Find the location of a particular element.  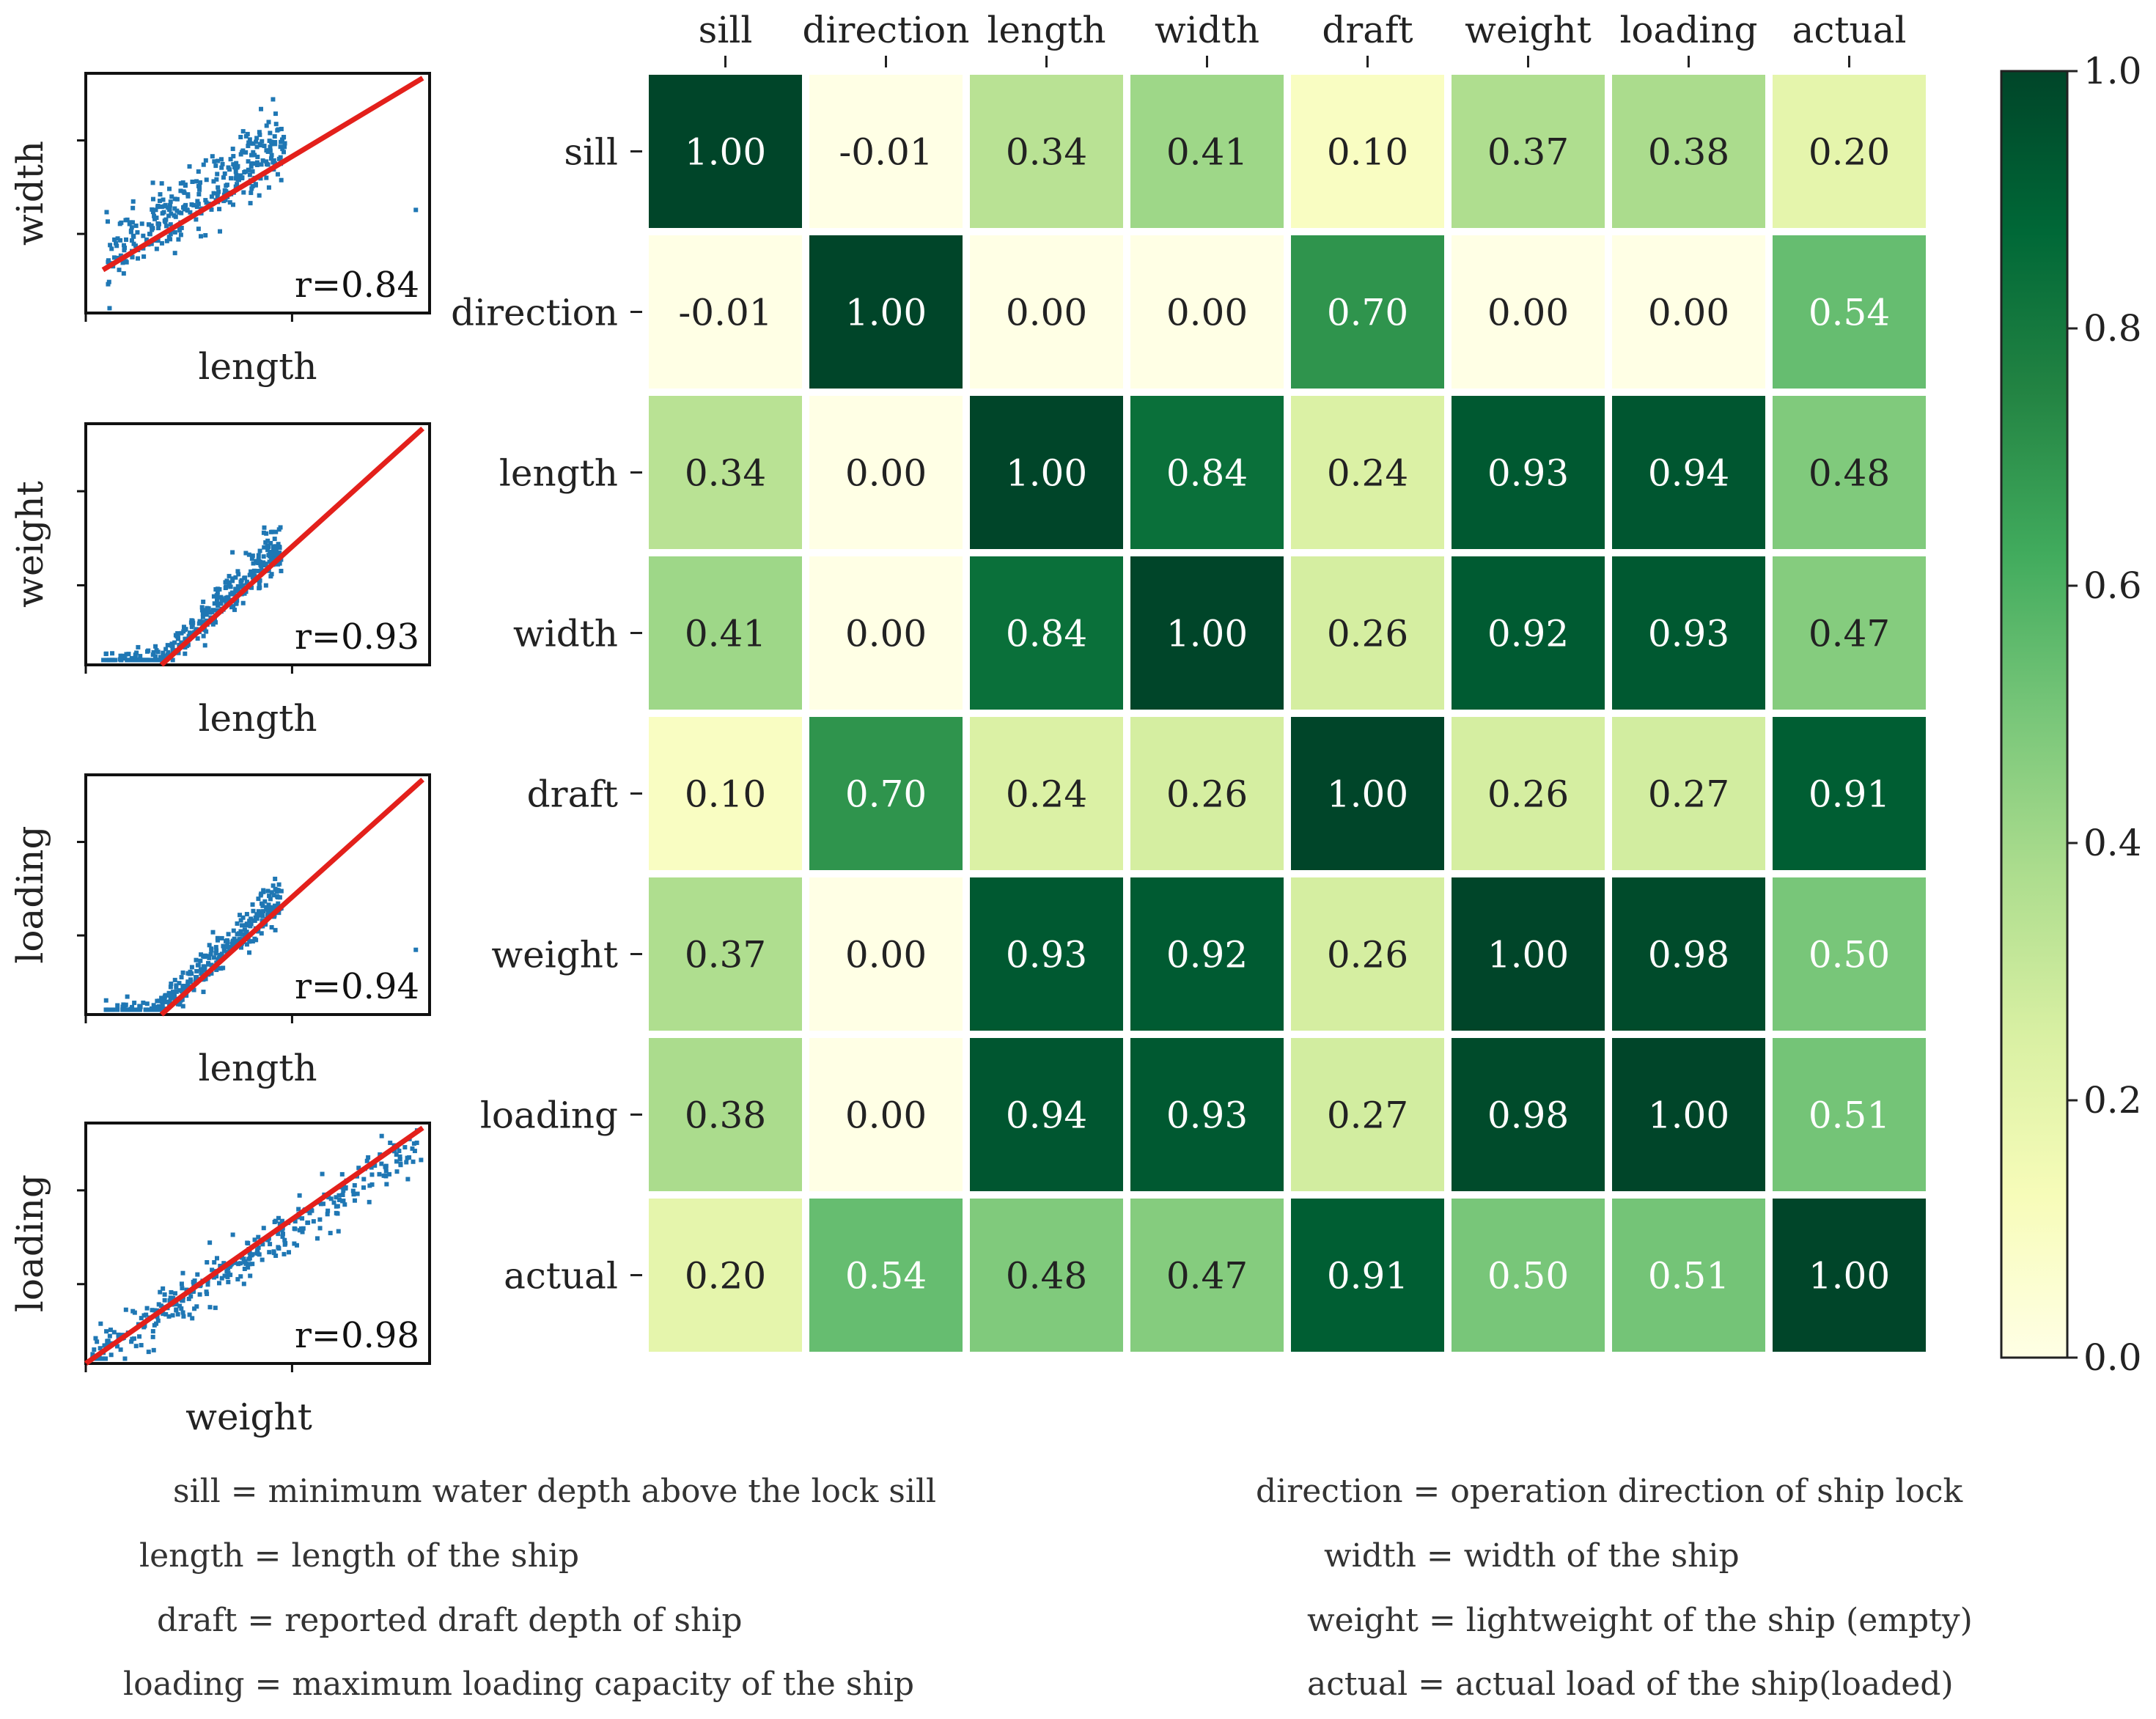

heatmap-cell-value: 0.93 is located at coordinates (1207, 1115).